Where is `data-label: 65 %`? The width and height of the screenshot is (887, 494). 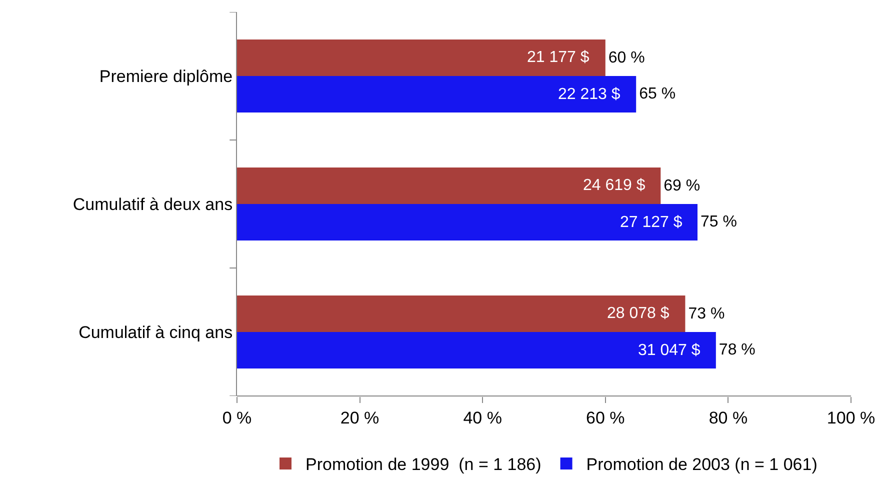 data-label: 65 % is located at coordinates (657, 94).